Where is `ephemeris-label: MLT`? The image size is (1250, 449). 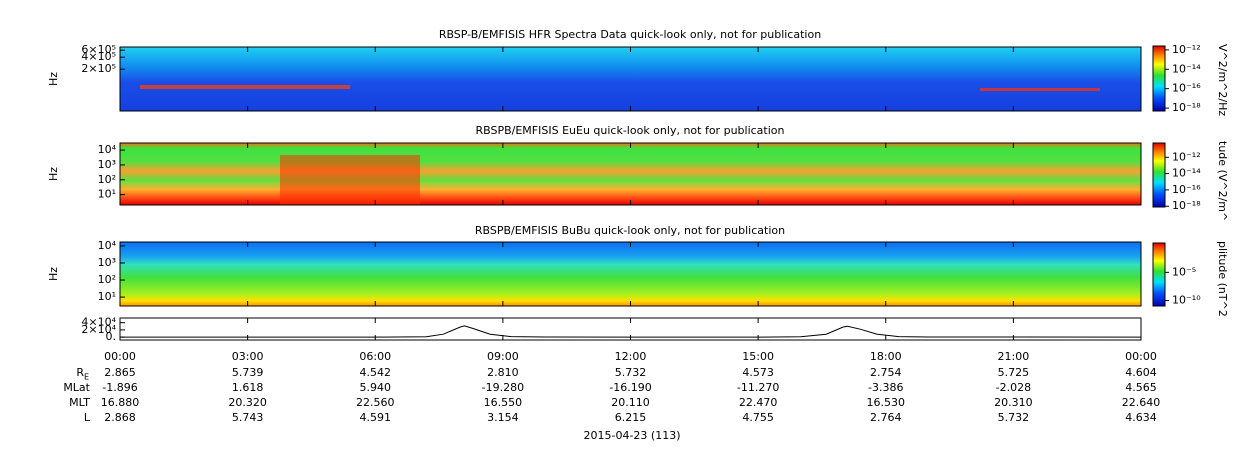
ephemeris-label: MLT is located at coordinates (79, 402).